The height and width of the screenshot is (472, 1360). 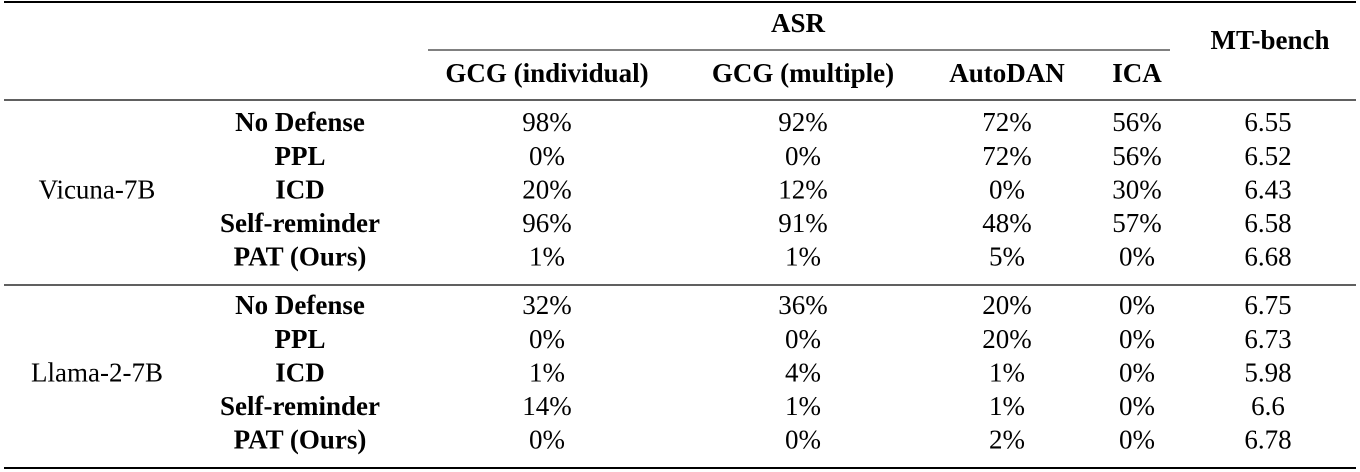 I want to click on mt-bench-cell: 5.98, so click(x=1267, y=372).